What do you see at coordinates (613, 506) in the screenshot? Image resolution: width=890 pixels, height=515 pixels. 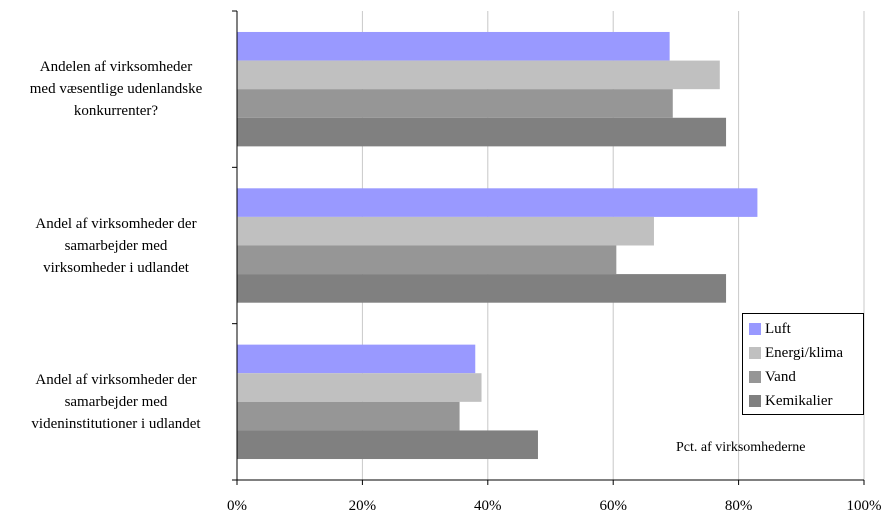 I see `x-tick-label: 60%` at bounding box center [613, 506].